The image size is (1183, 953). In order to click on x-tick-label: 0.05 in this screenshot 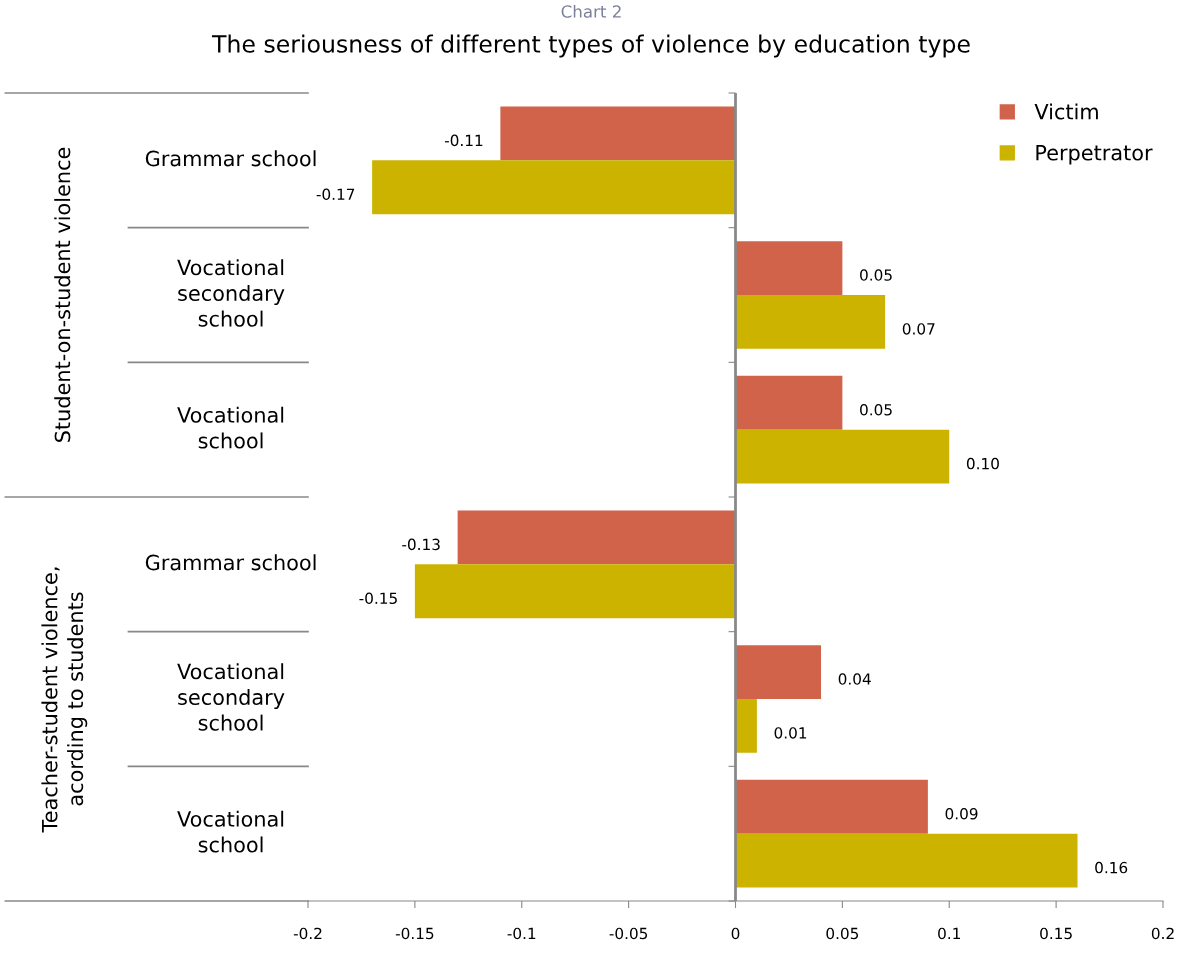, I will do `click(842, 933)`.